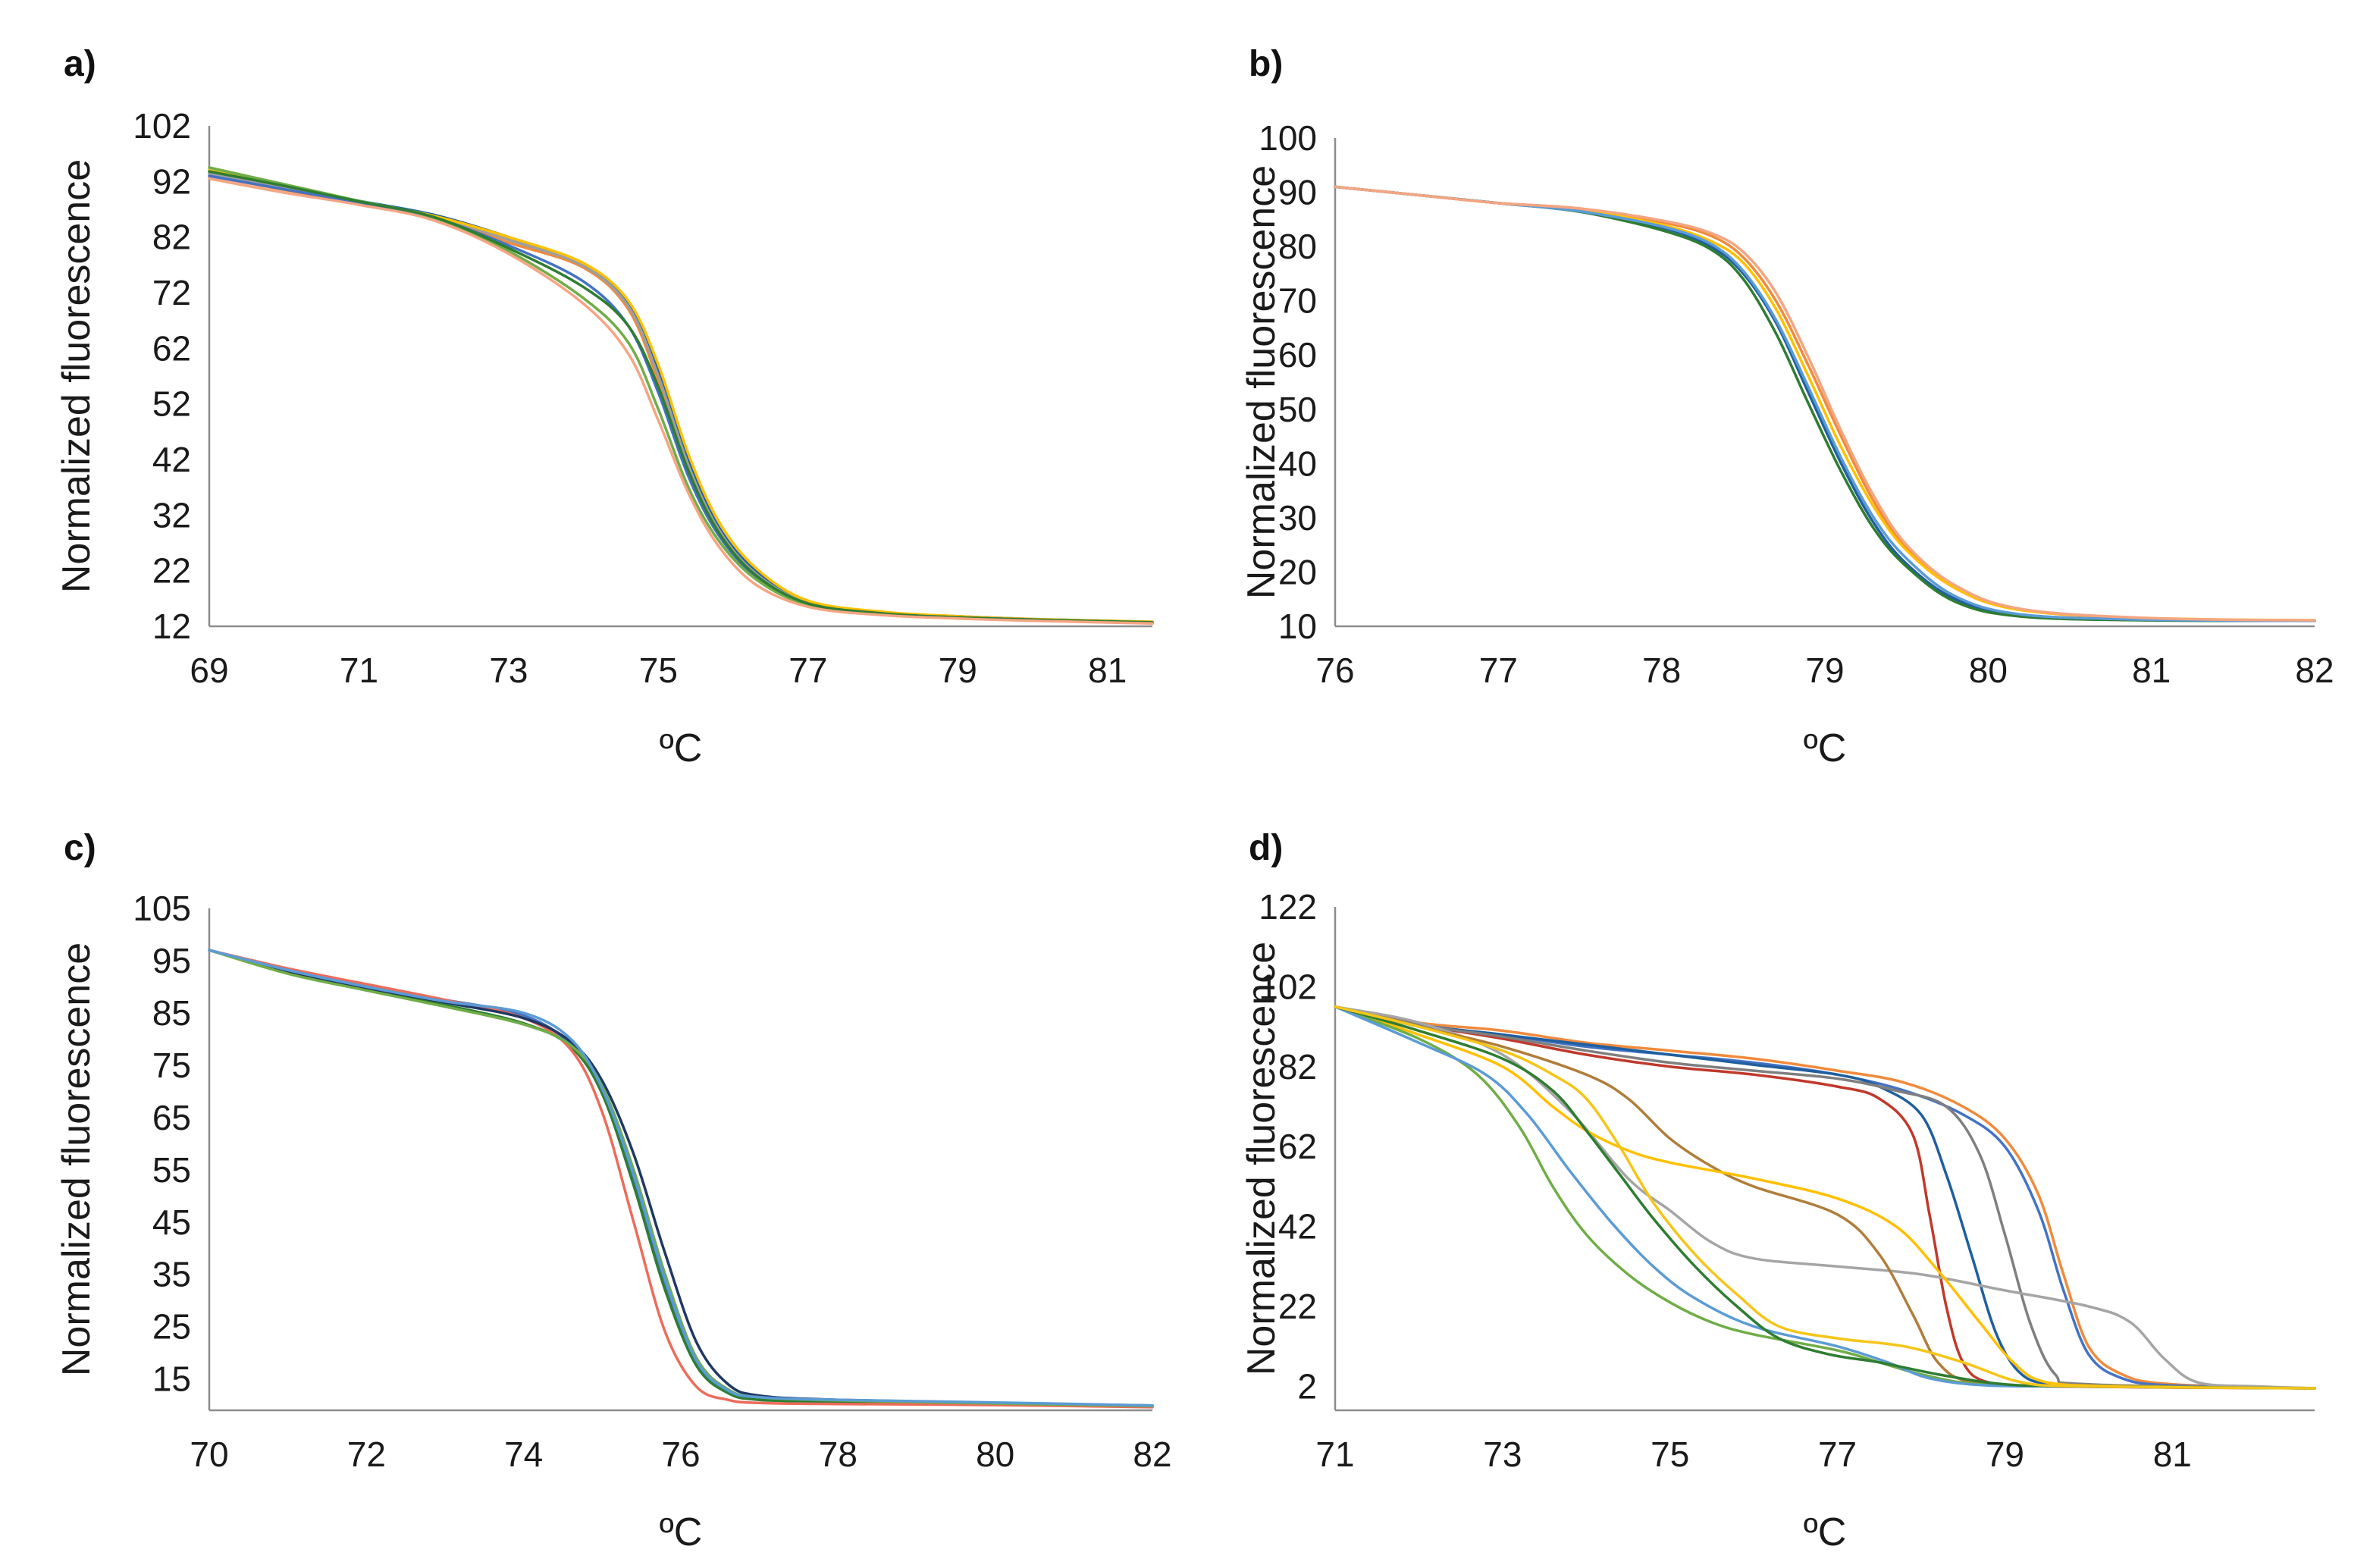 The height and width of the screenshot is (1568, 2370). I want to click on series-line-s5, so click(1825, 1197).